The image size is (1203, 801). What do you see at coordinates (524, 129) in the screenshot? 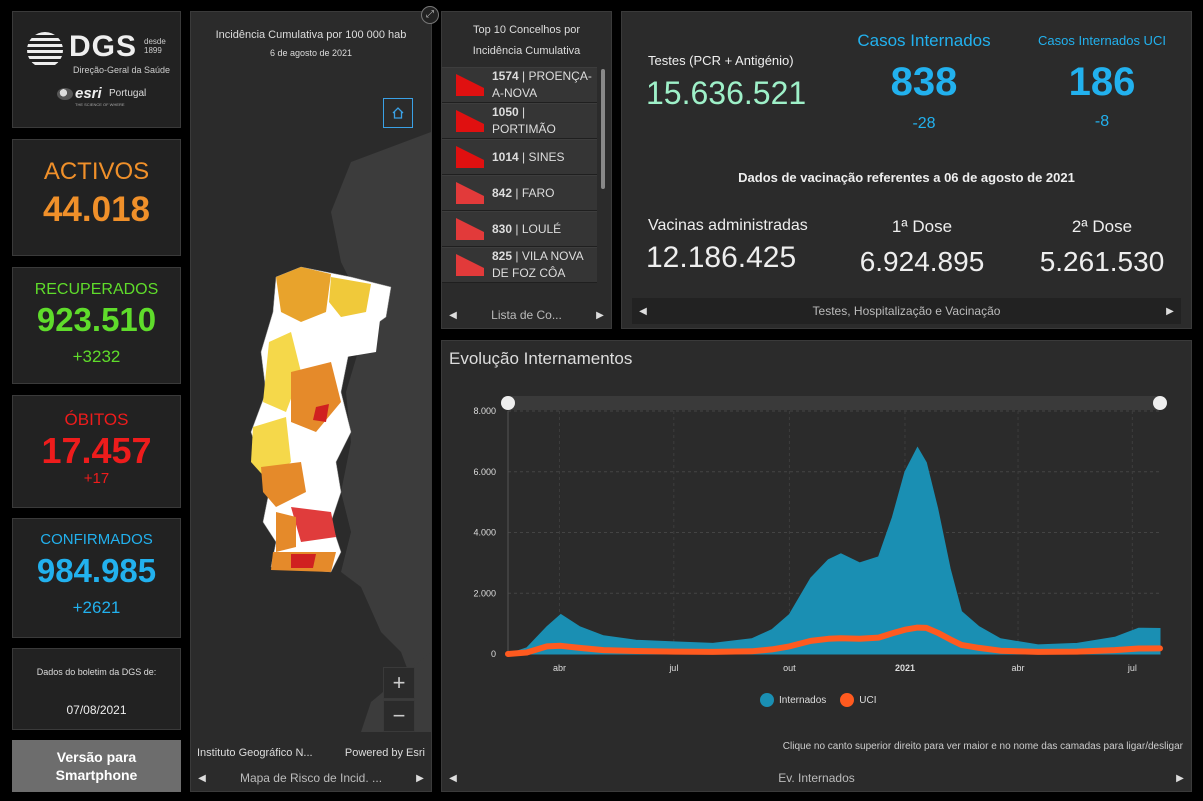
I see `item-name: PORTIMÃO` at bounding box center [524, 129].